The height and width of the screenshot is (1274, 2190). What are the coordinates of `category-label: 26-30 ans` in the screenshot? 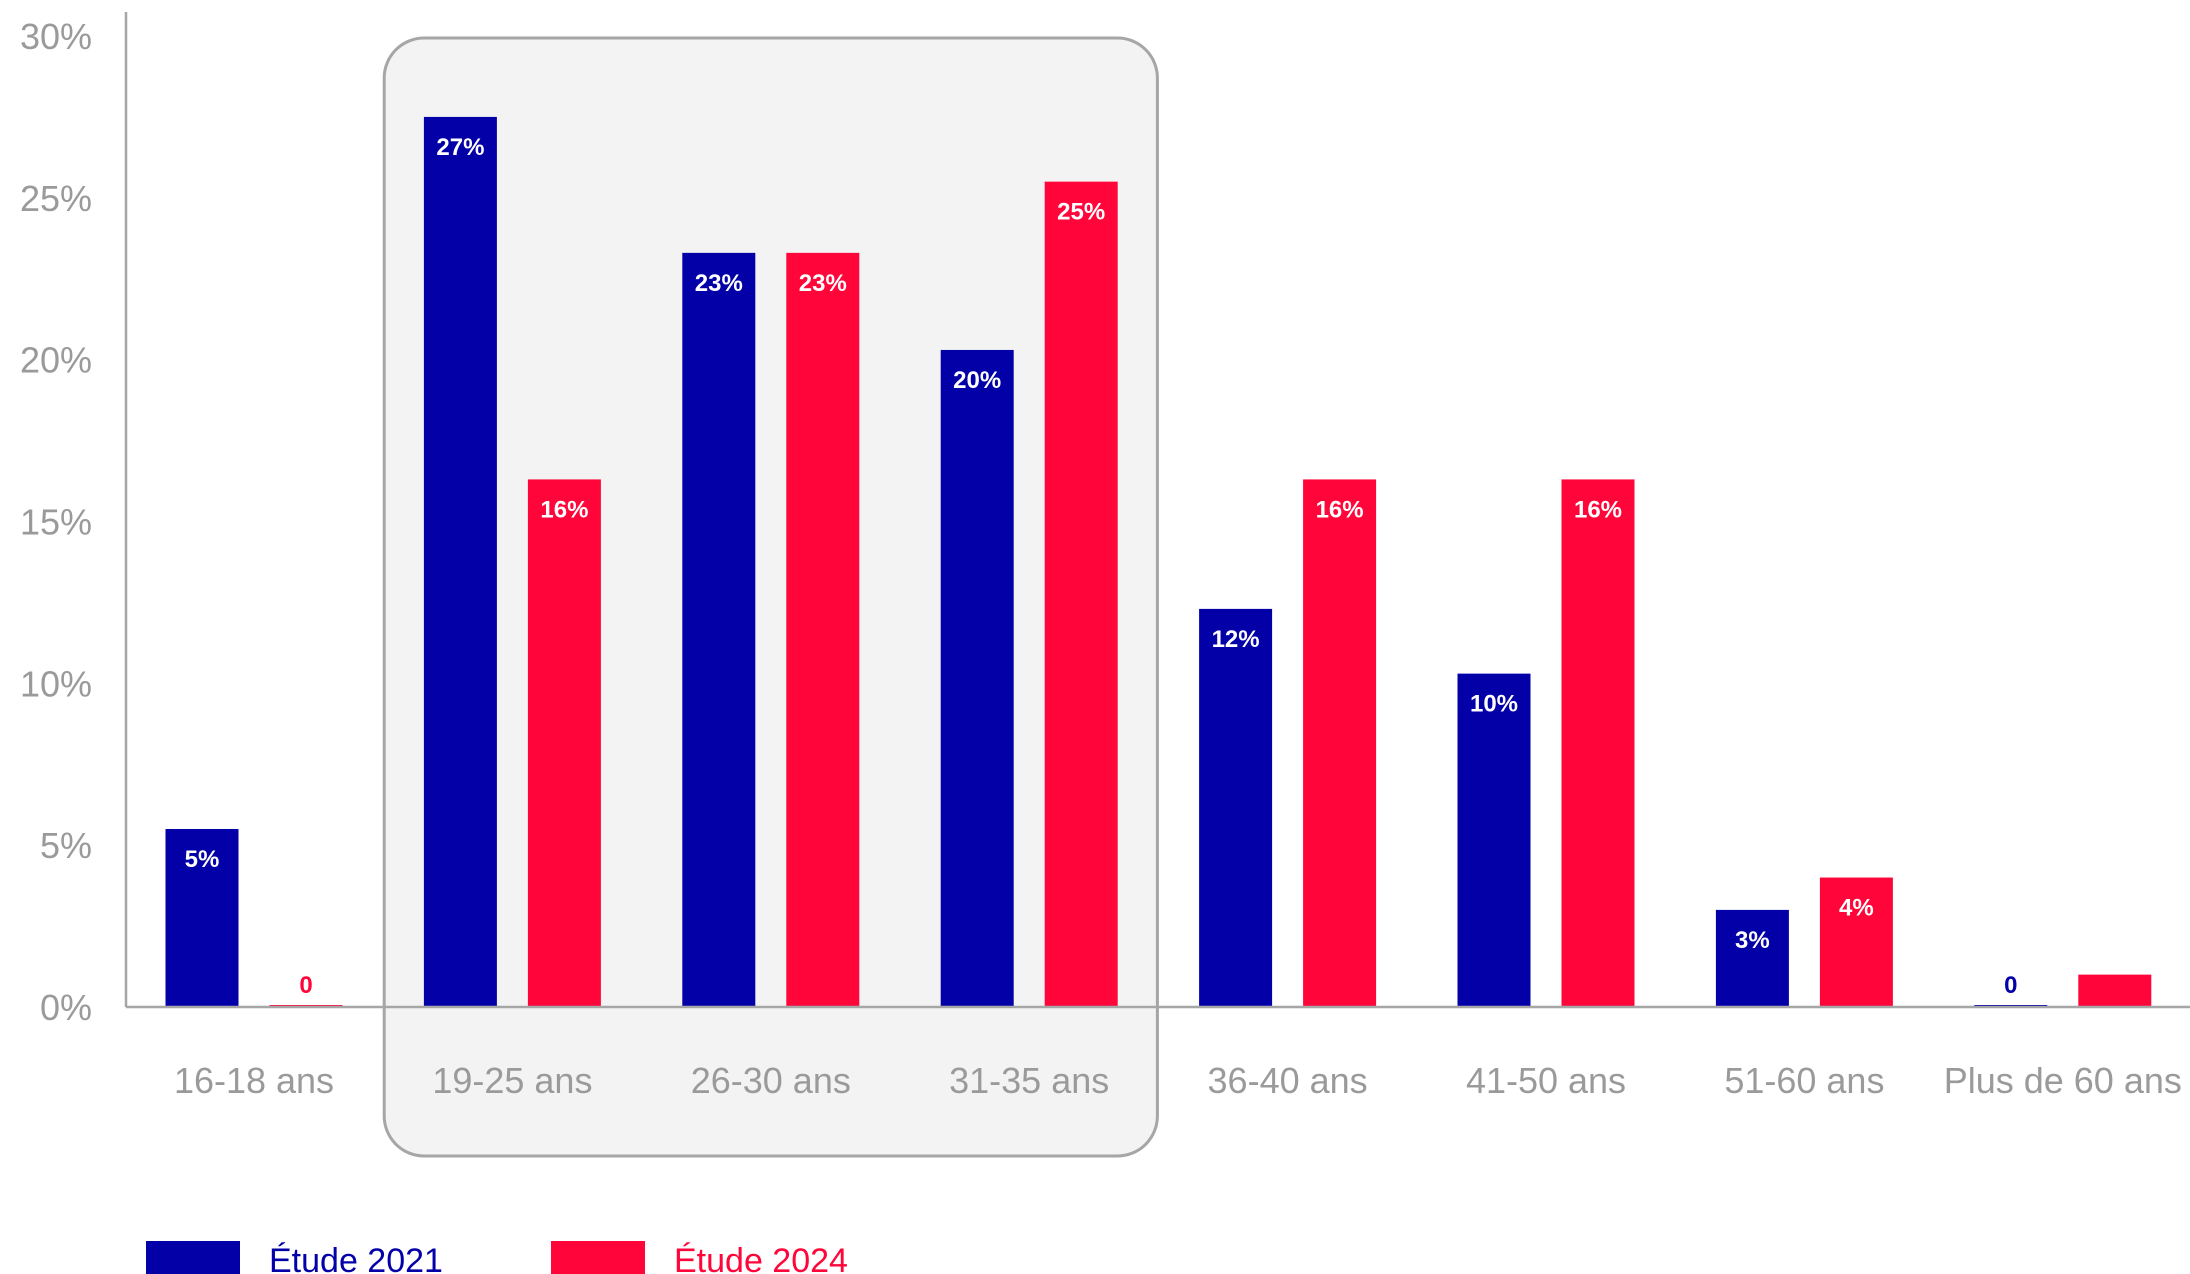 It's located at (771, 1080).